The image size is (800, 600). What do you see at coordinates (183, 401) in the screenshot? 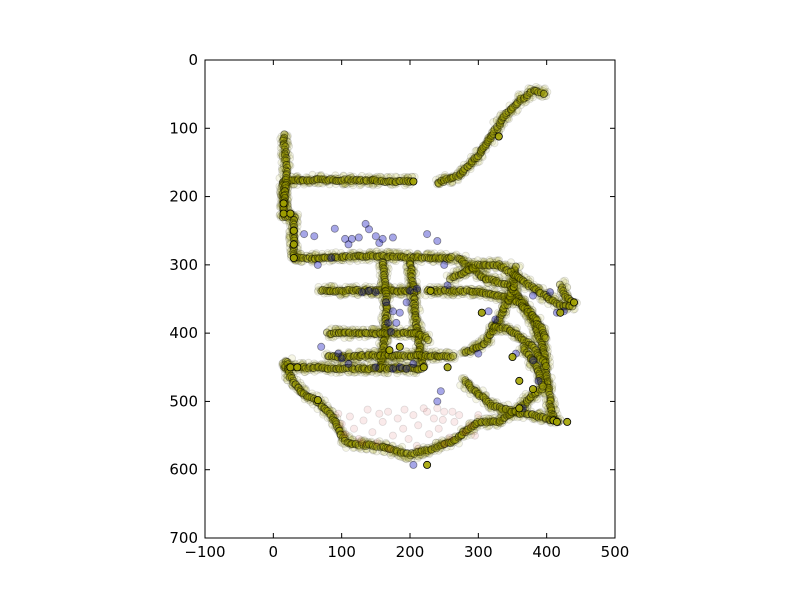
I see `y-tick-label: 500` at bounding box center [183, 401].